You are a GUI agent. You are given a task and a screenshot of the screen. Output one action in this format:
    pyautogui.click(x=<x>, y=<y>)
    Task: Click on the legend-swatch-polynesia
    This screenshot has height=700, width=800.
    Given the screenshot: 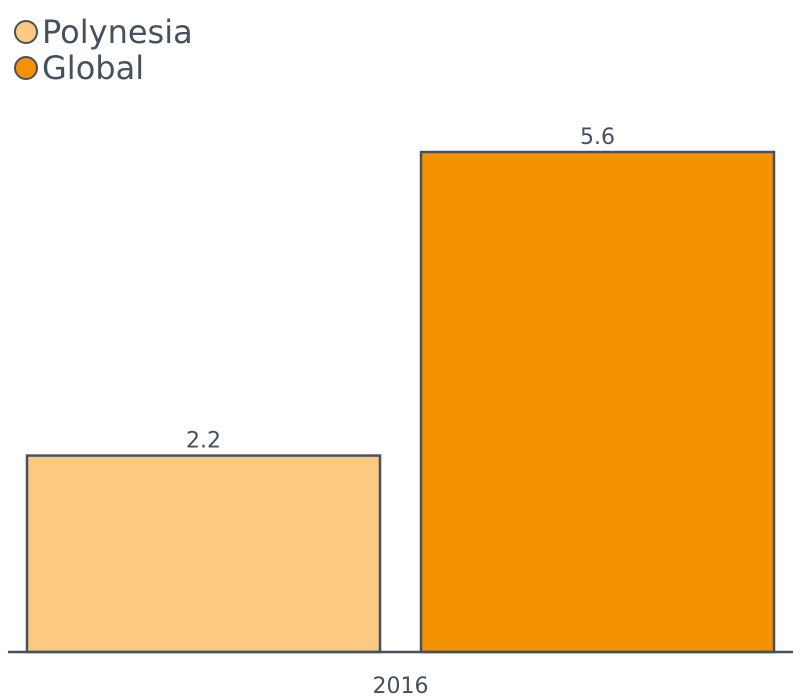 What is the action you would take?
    pyautogui.click(x=26, y=32)
    